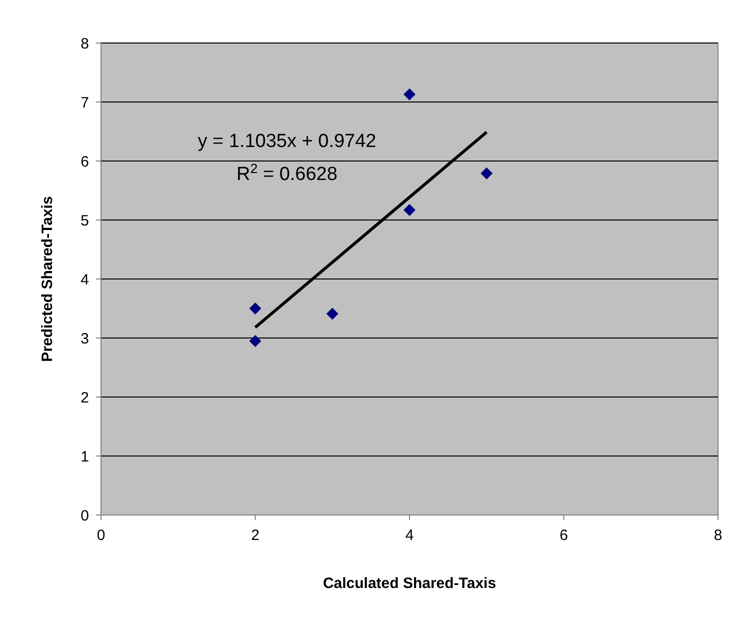 Image resolution: width=734 pixels, height=619 pixels. I want to click on annotation: R$^{2}$ = 0.6628, so click(287, 172).